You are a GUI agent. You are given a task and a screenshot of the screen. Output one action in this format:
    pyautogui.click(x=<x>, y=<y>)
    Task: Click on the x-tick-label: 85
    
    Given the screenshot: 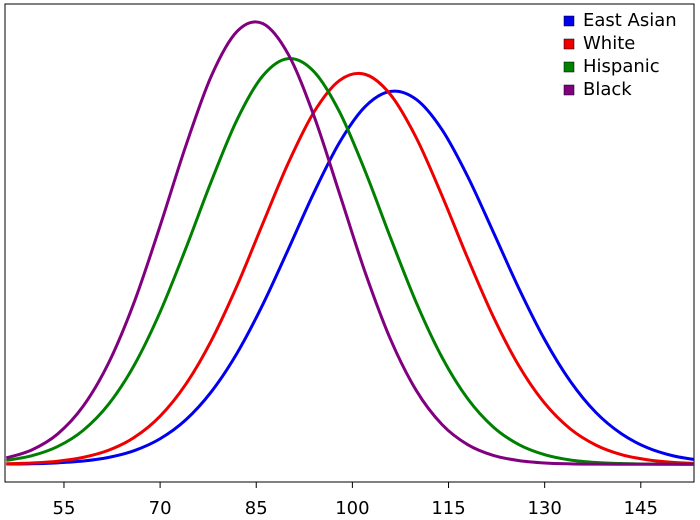 What is the action you would take?
    pyautogui.click(x=256, y=508)
    